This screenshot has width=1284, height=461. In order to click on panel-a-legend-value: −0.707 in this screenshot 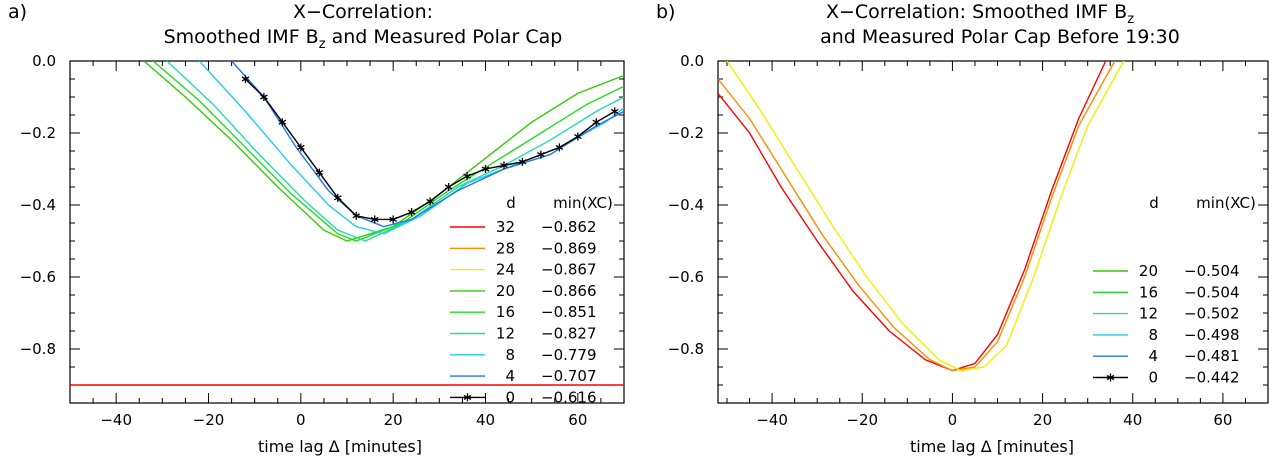, I will do `click(569, 376)`.